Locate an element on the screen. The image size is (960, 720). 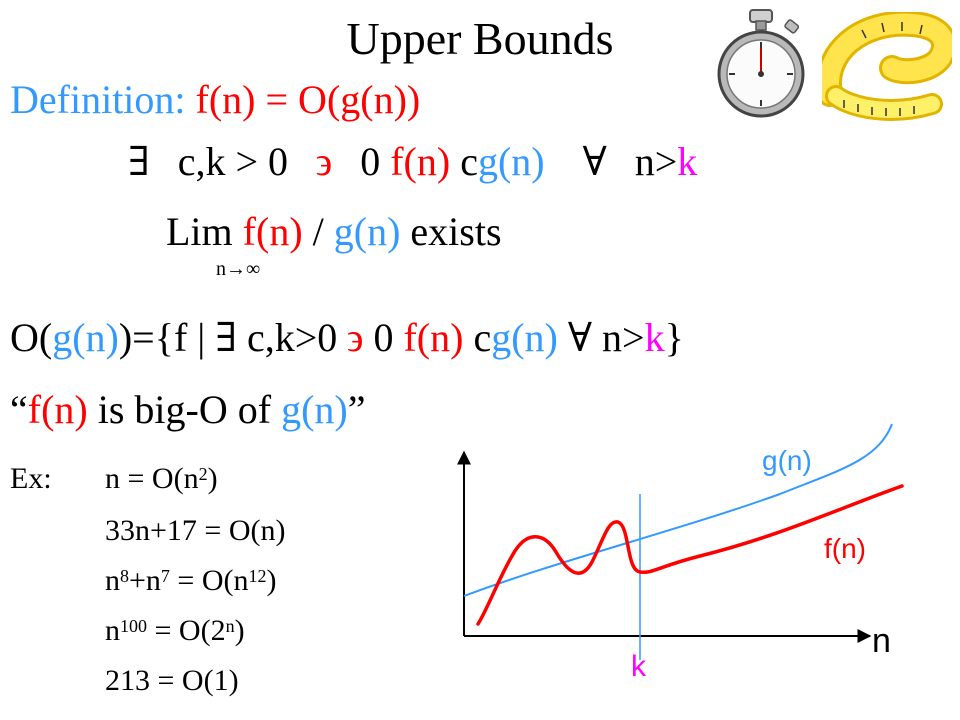
example-5-text: 213 = O(1) is located at coordinates (172, 680).